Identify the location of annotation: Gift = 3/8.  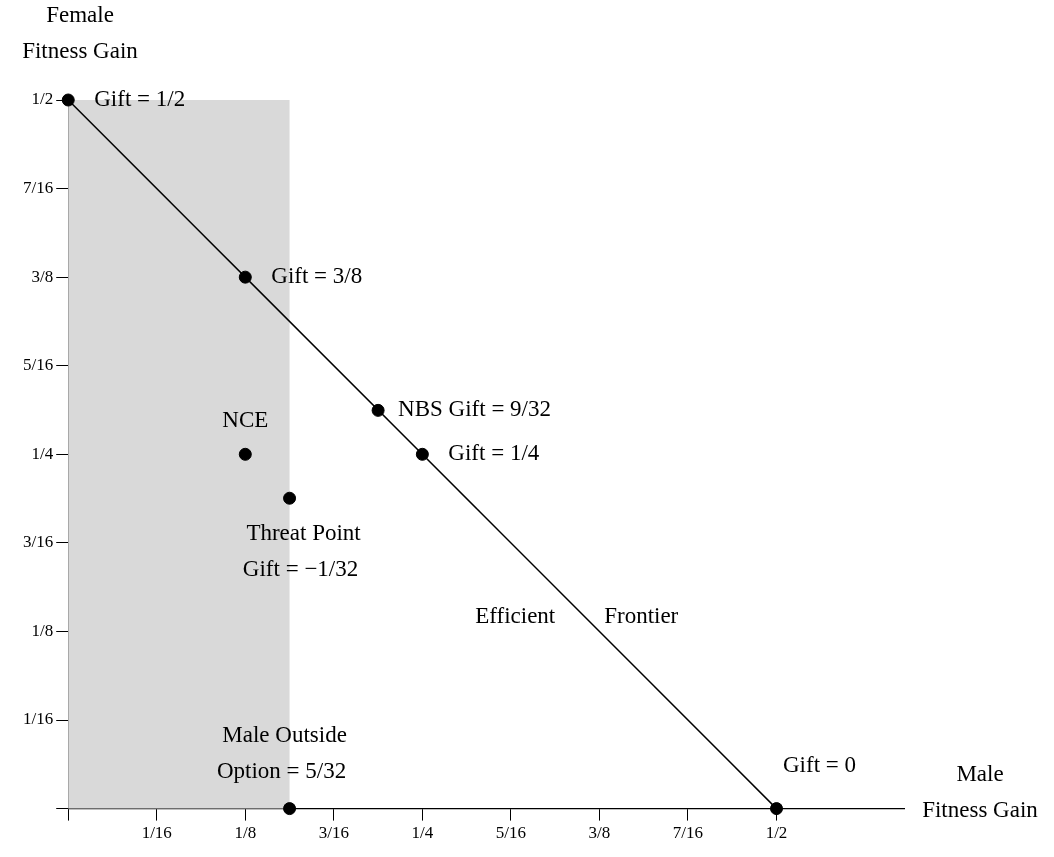
(317, 276).